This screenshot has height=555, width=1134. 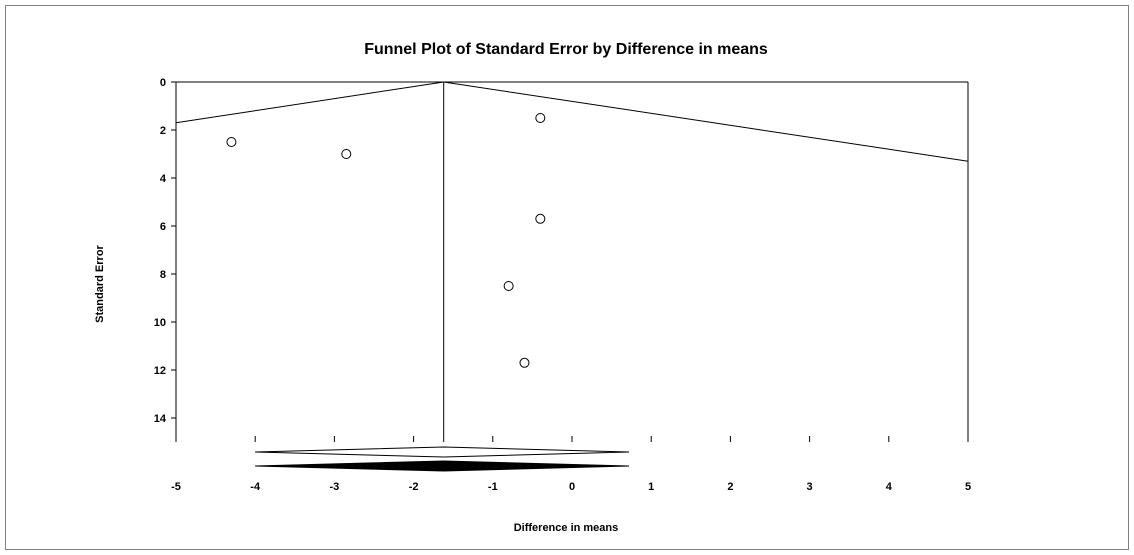 I want to click on y-tick-label-10: 10, so click(x=160, y=323).